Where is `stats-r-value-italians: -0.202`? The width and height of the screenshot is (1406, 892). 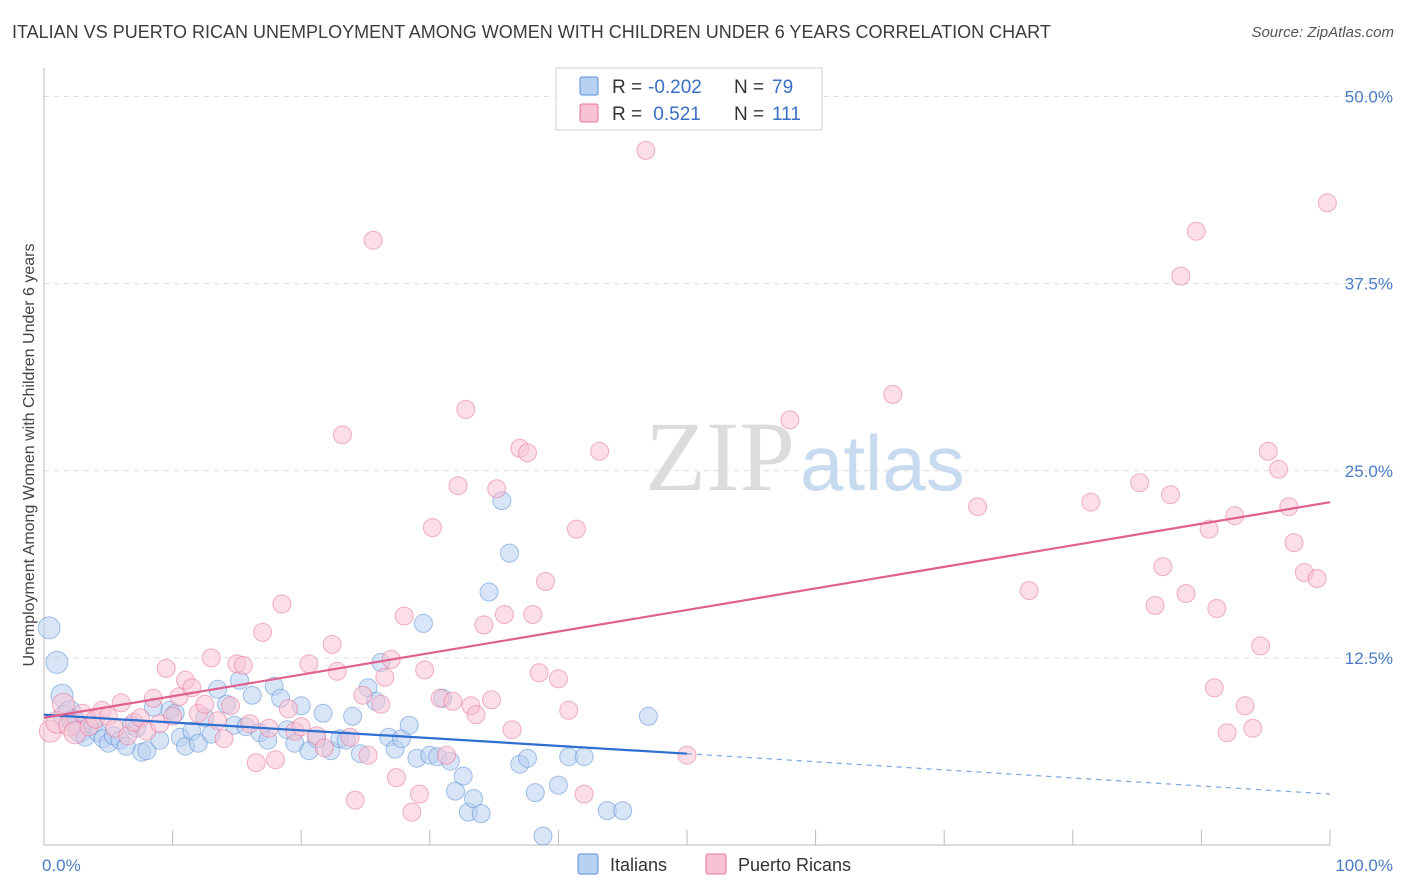 stats-r-value-italians: -0.202 is located at coordinates (675, 87).